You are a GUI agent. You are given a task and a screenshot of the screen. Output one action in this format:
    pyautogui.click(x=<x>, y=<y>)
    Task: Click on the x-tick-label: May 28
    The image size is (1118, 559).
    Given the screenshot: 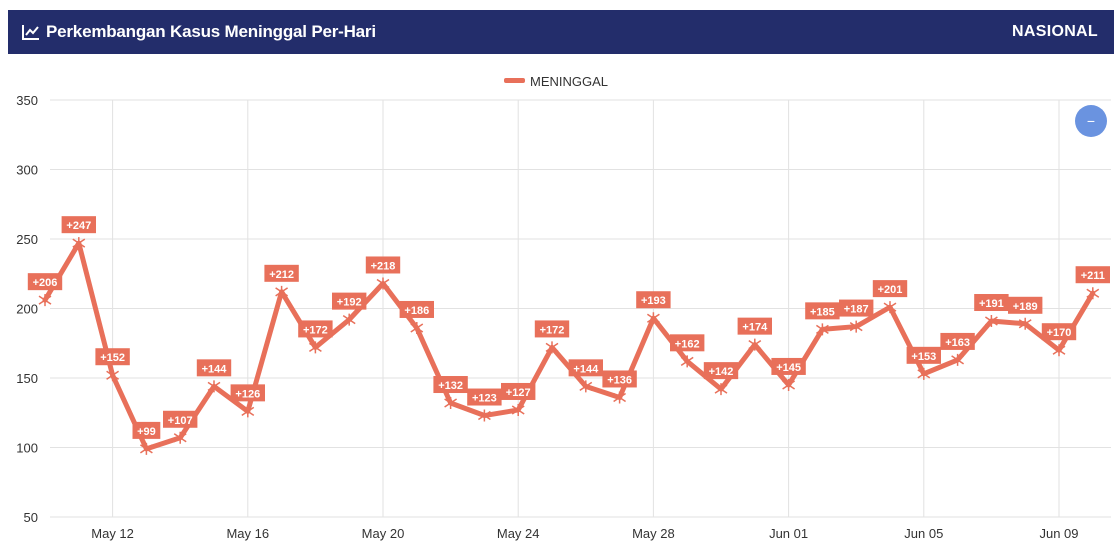 What is the action you would take?
    pyautogui.click(x=653, y=533)
    